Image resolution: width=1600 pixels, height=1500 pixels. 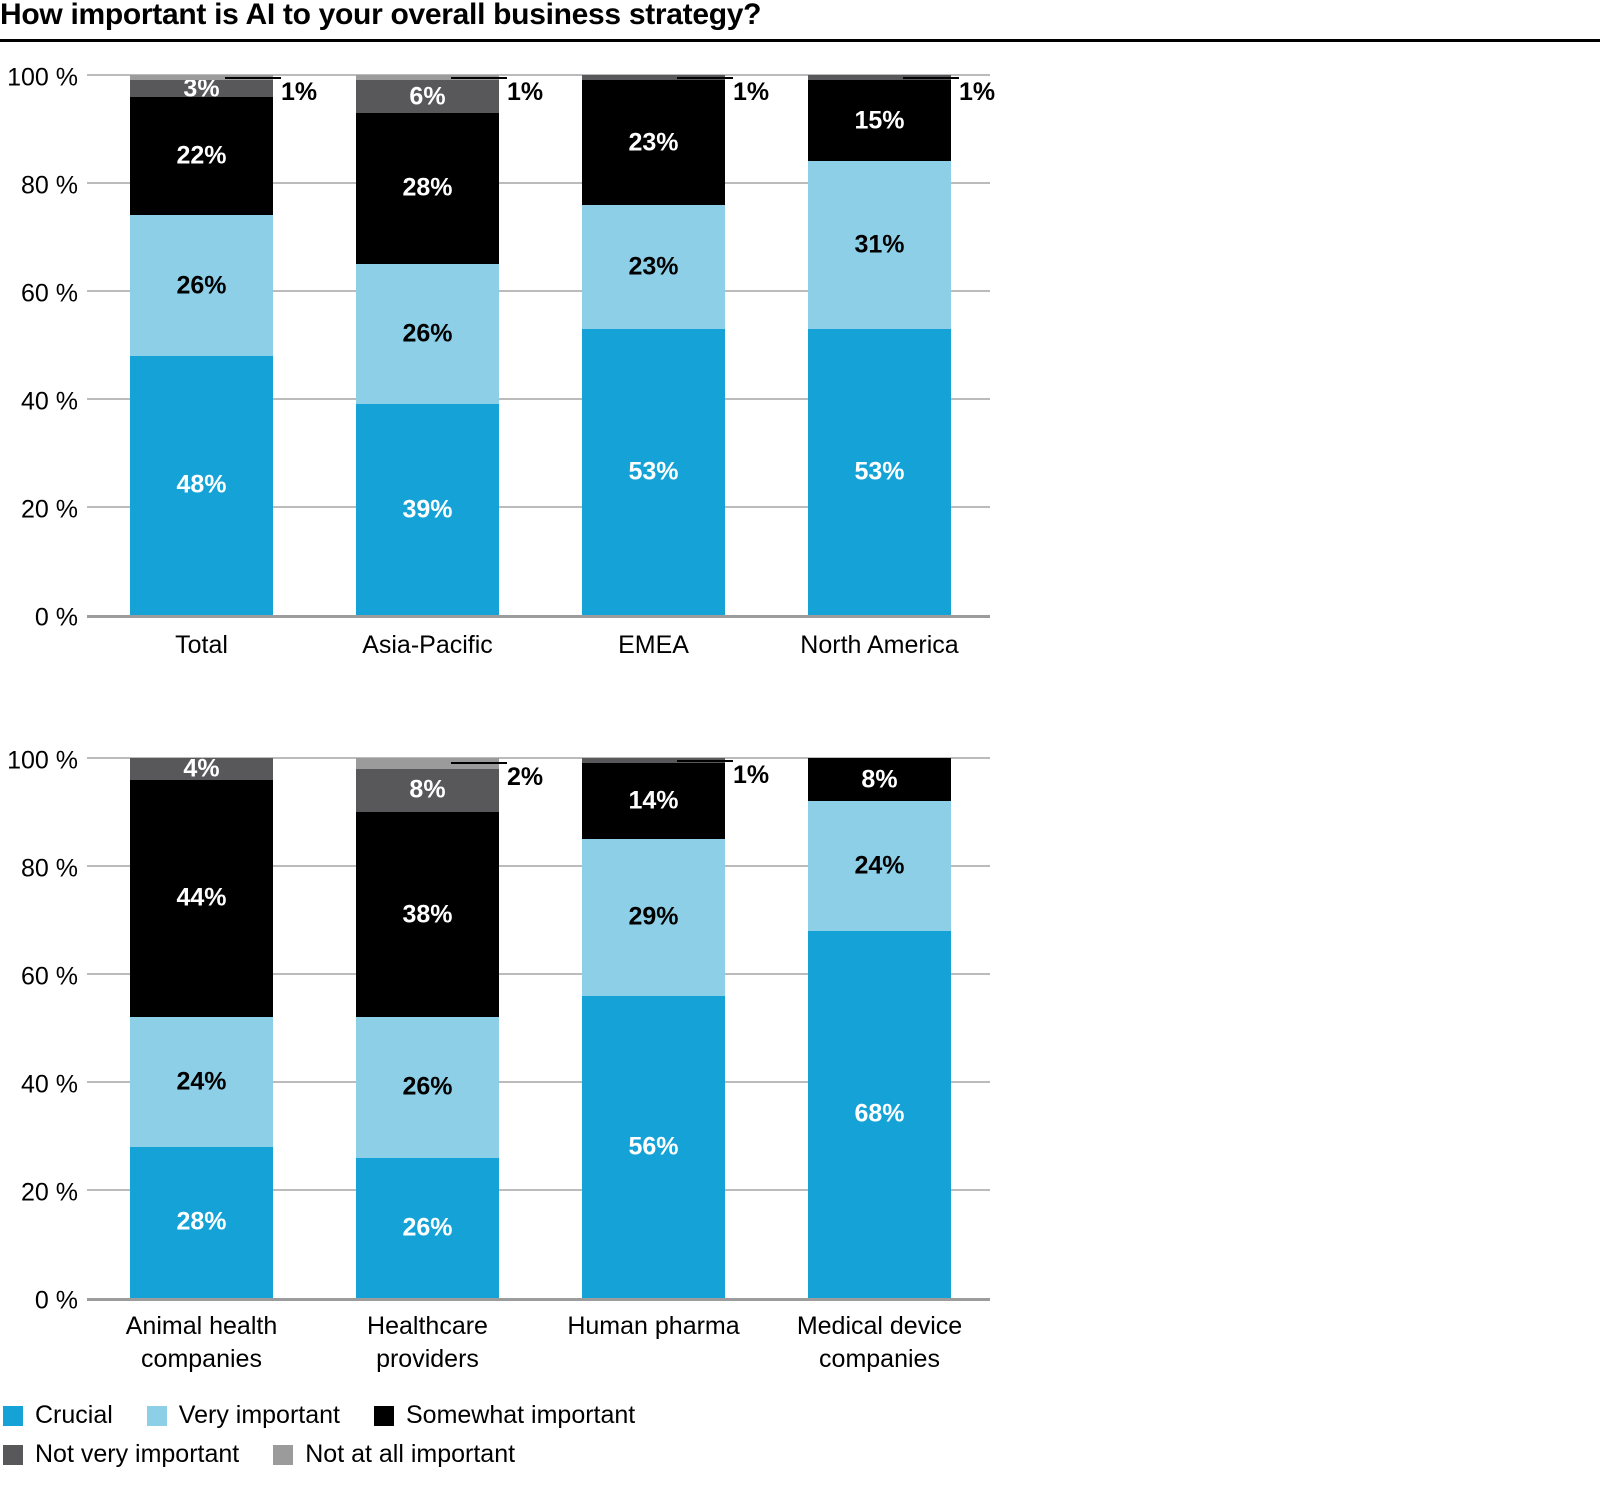 I want to click on x-axis-baseline, so click(x=538, y=1299).